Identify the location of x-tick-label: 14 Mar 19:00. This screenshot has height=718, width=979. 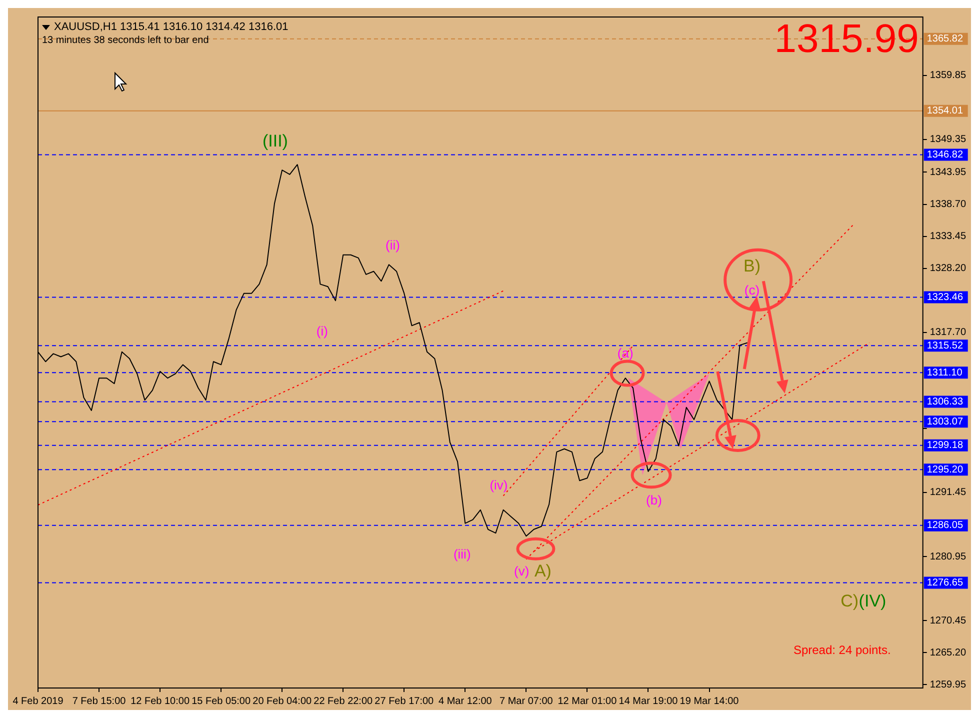
(648, 701).